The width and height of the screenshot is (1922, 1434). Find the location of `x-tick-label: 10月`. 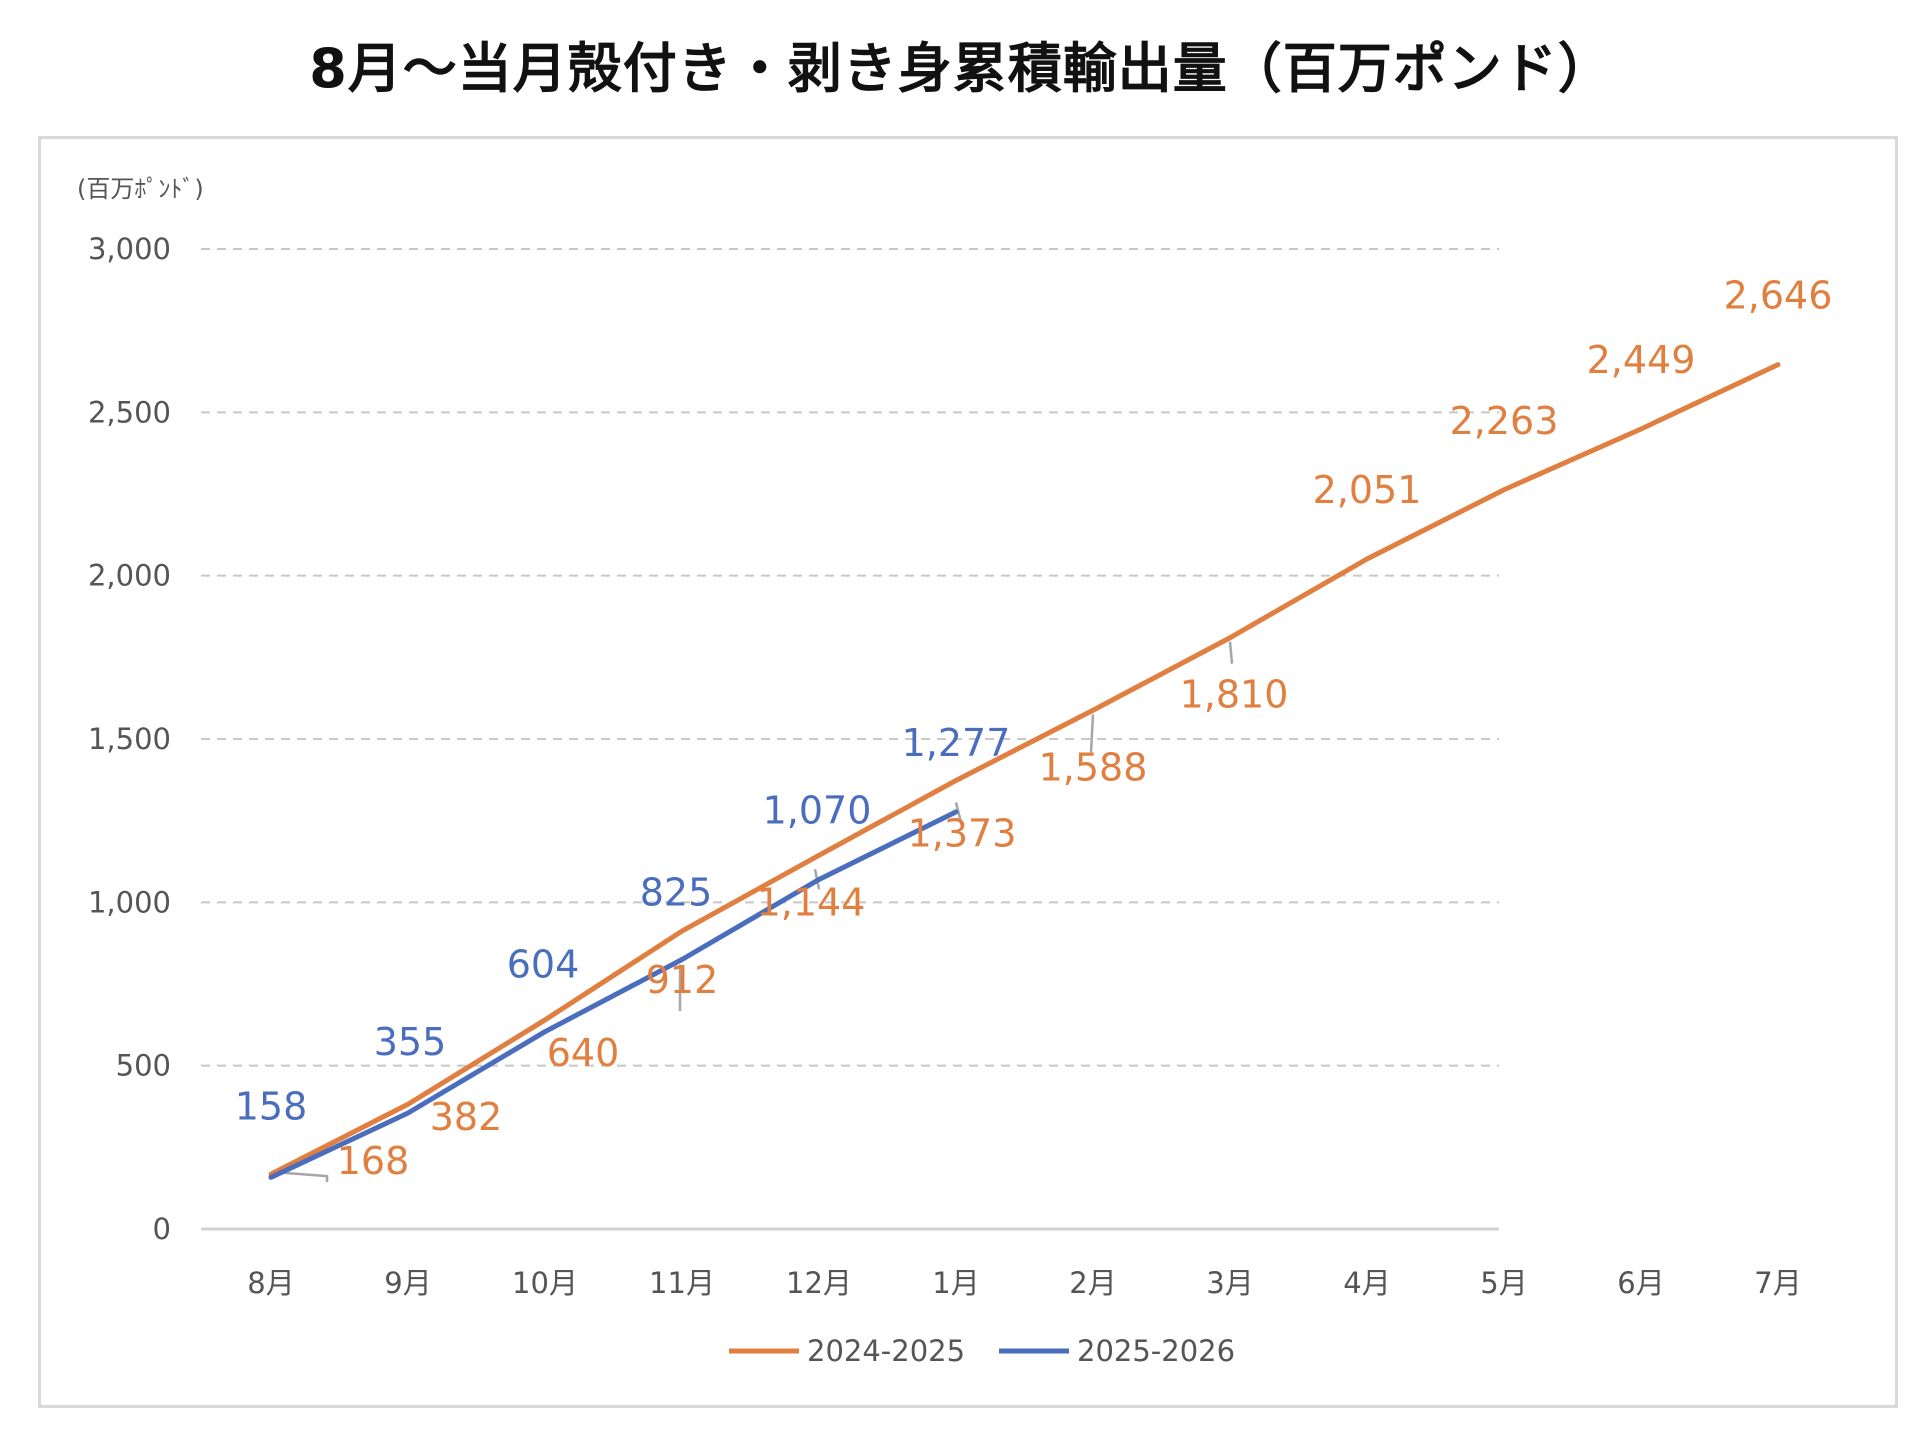

x-tick-label: 10月 is located at coordinates (545, 1283).